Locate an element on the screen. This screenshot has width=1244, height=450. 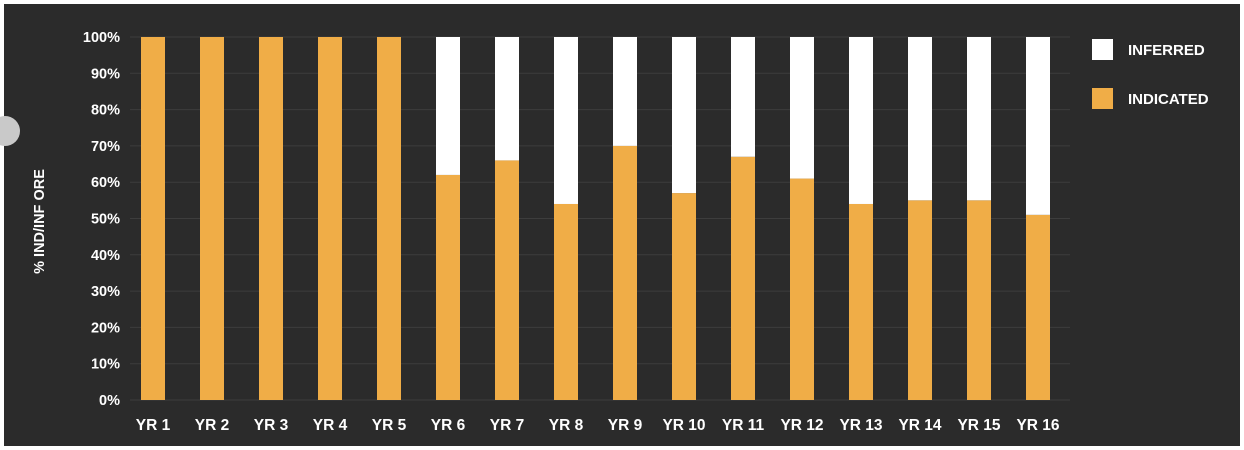
x-tick-label: YR 7 is located at coordinates (507, 425).